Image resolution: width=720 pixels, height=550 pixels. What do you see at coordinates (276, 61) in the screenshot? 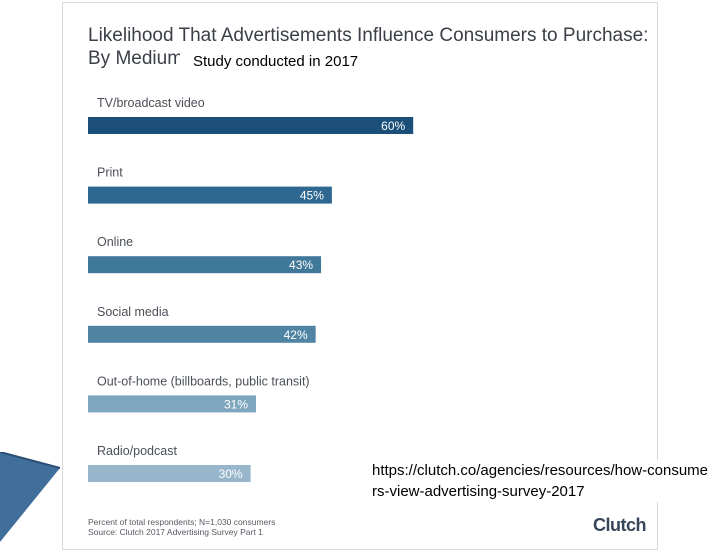
I see `study-year-note: Study conducted in 2017` at bounding box center [276, 61].